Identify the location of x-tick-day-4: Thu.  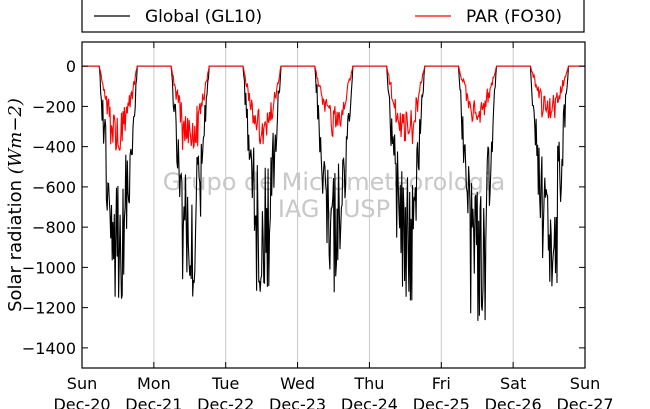
(368, 383).